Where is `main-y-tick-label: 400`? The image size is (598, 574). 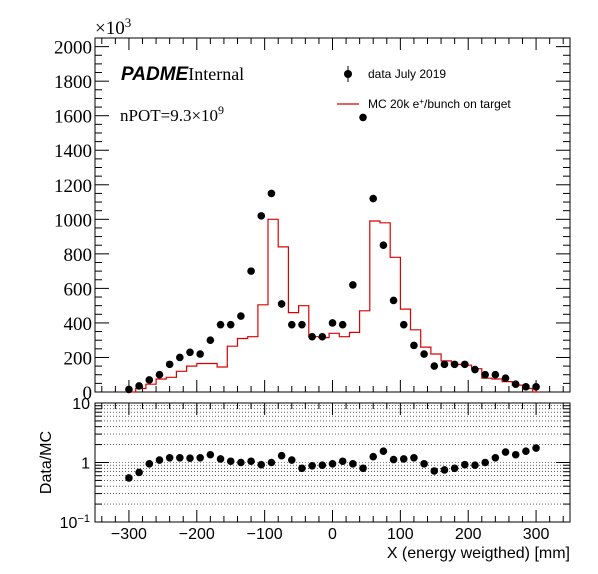 main-y-tick-label: 400 is located at coordinates (78, 324).